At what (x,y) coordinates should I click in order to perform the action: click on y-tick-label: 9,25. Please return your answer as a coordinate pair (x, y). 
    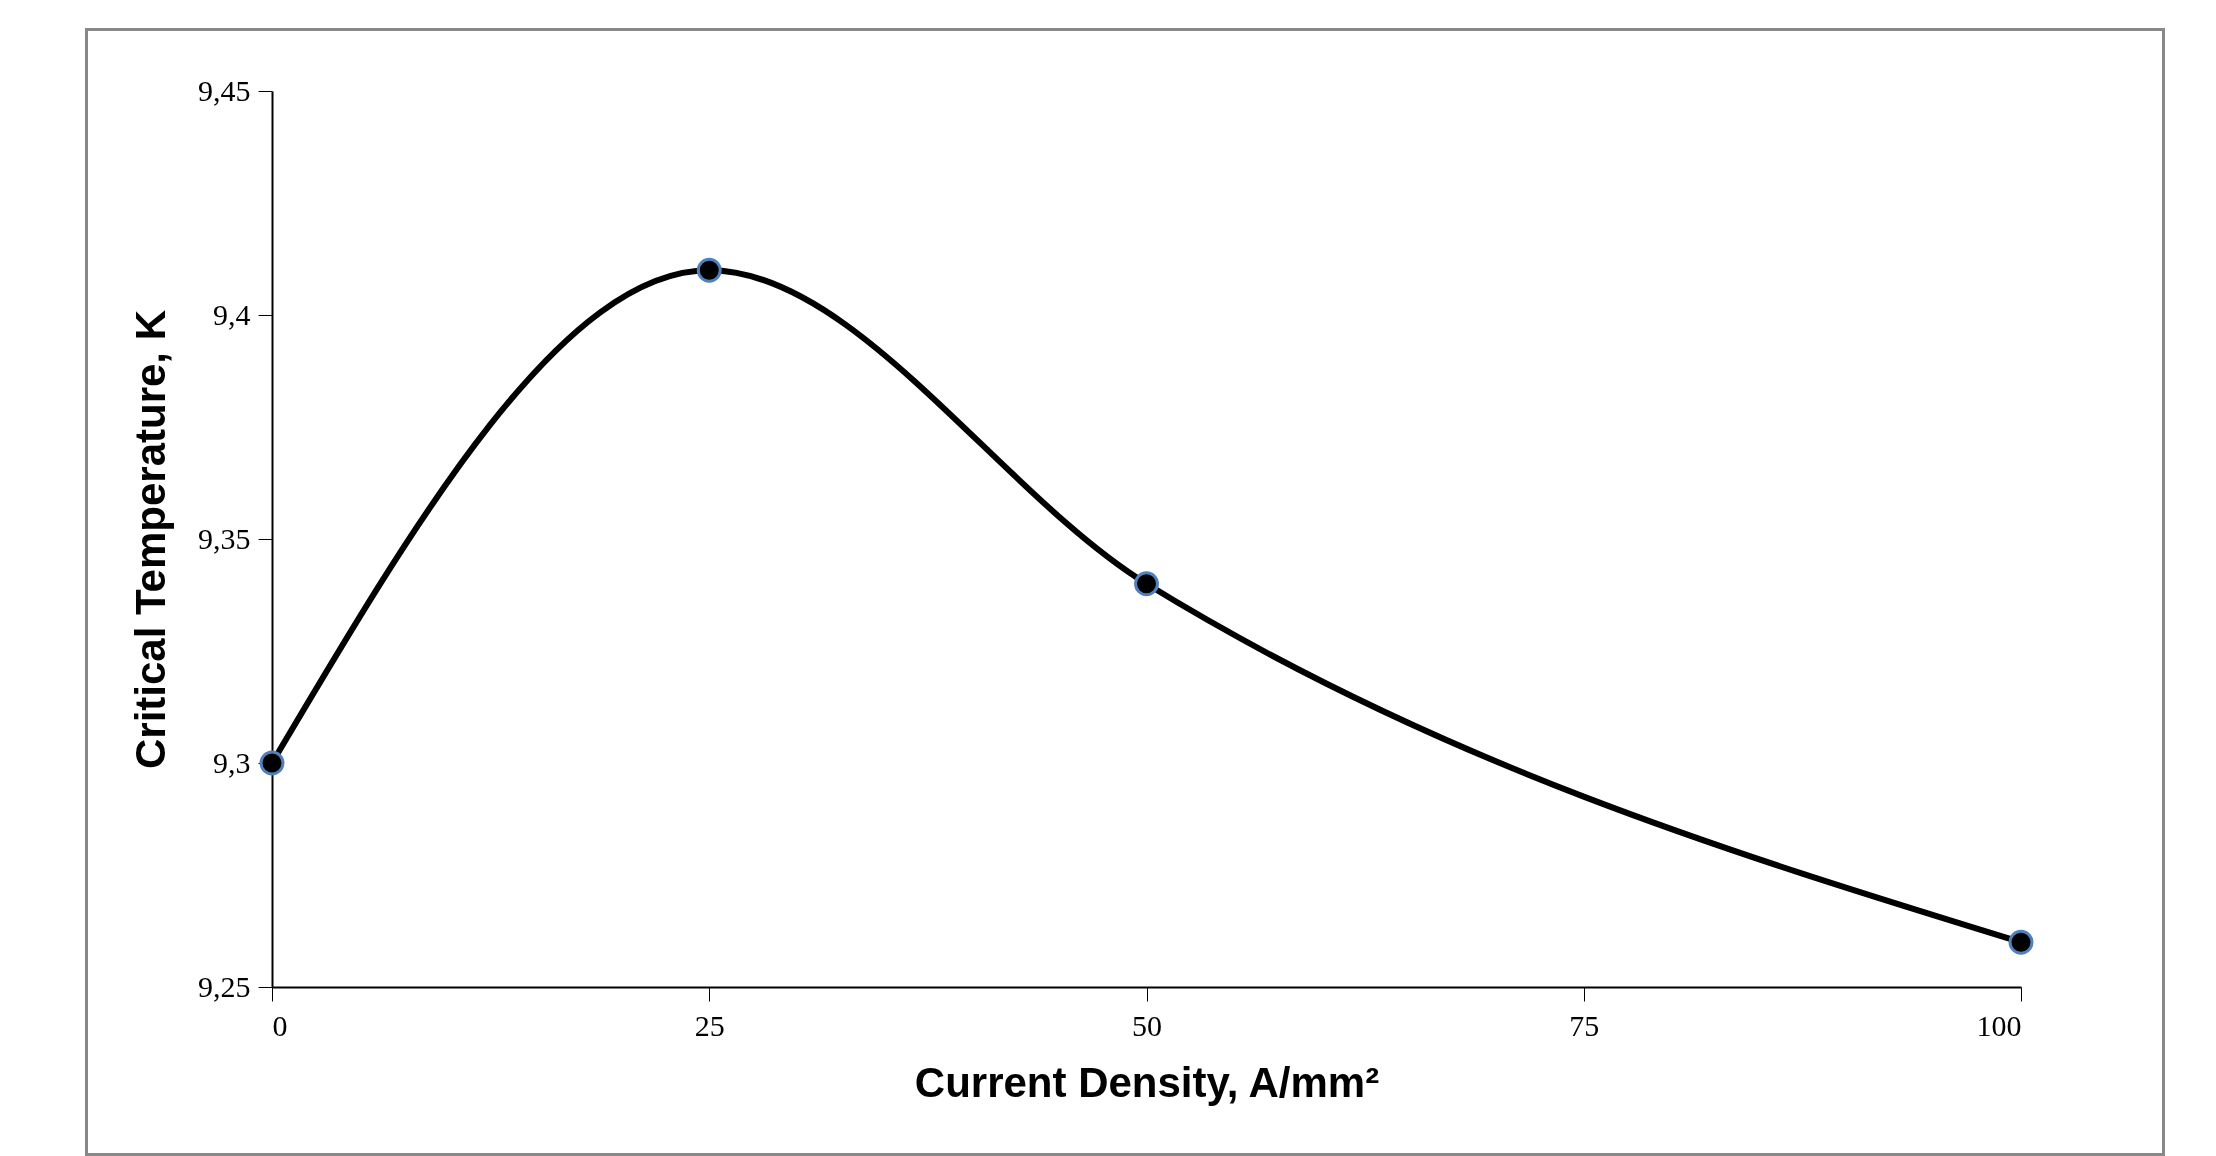
    Looking at the image, I should click on (224, 986).